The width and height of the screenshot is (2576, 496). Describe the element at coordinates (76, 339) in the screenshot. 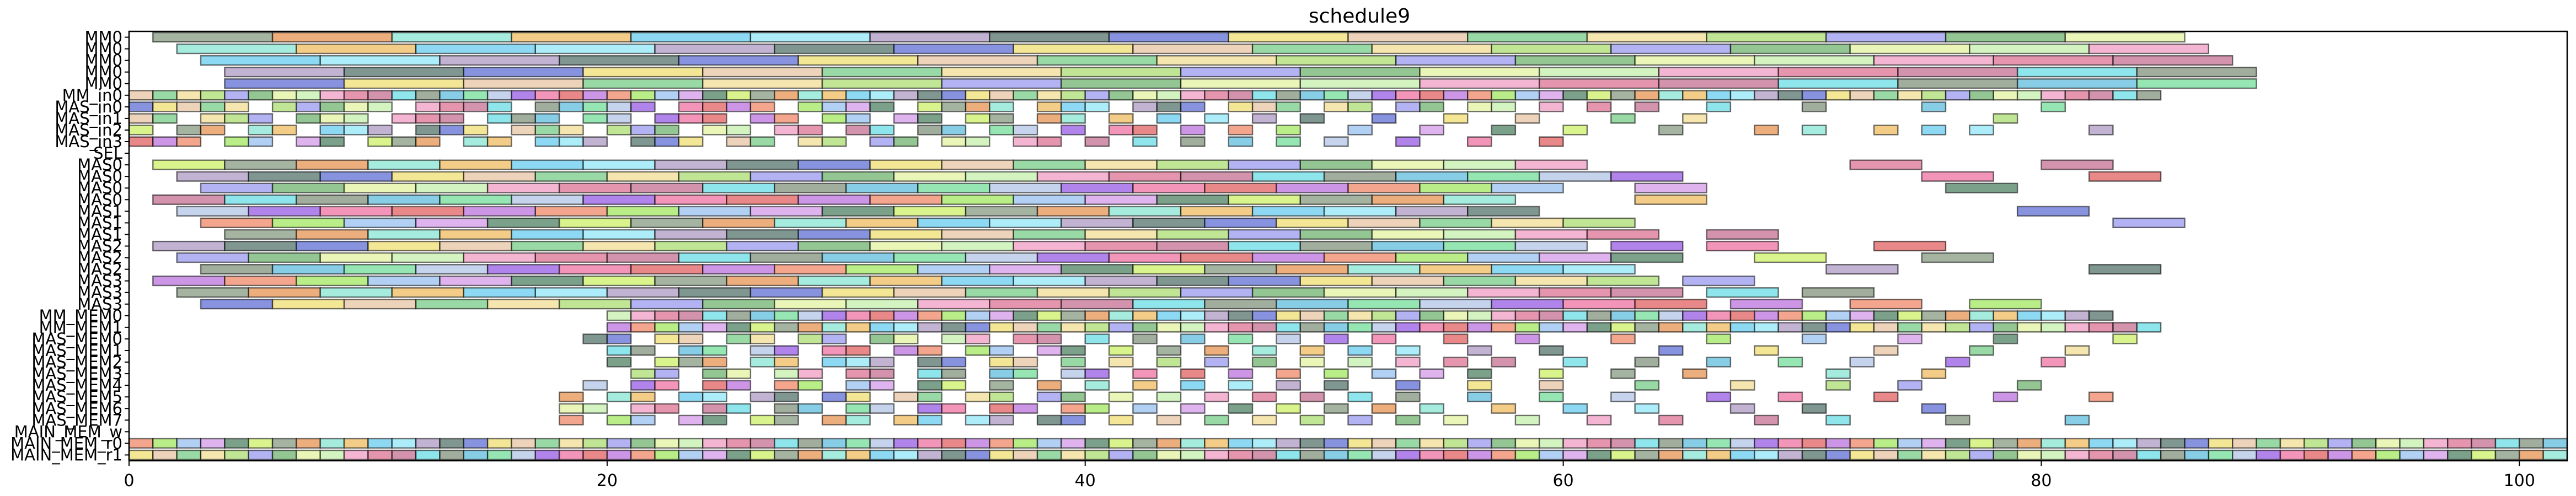

I see `y-tick-label: MAS_MEM0` at that location.